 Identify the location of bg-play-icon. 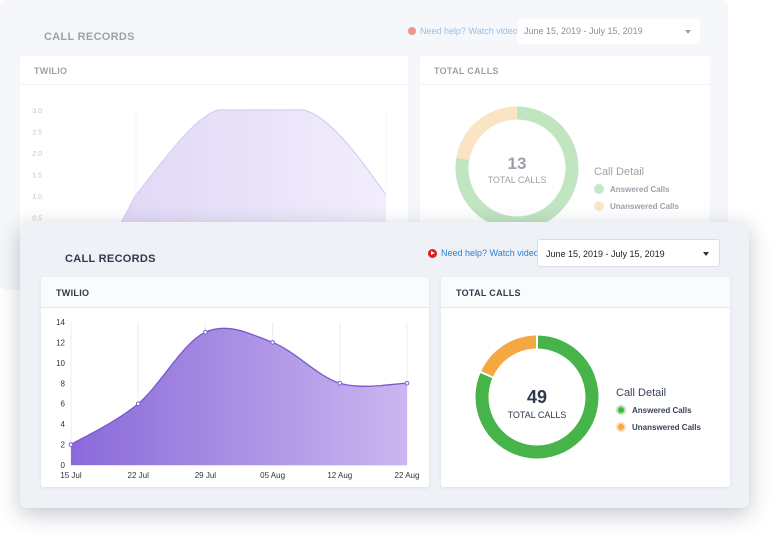
(412, 31).